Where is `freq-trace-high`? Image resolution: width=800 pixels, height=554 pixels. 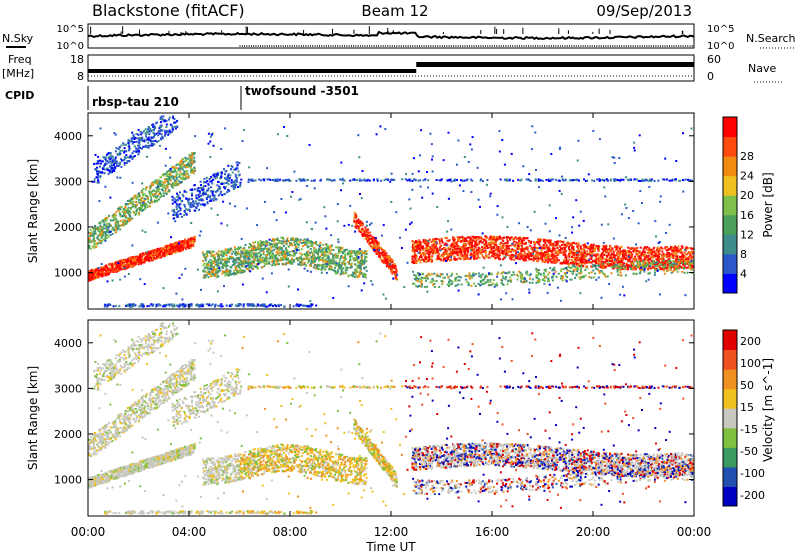
freq-trace-high is located at coordinates (555, 64).